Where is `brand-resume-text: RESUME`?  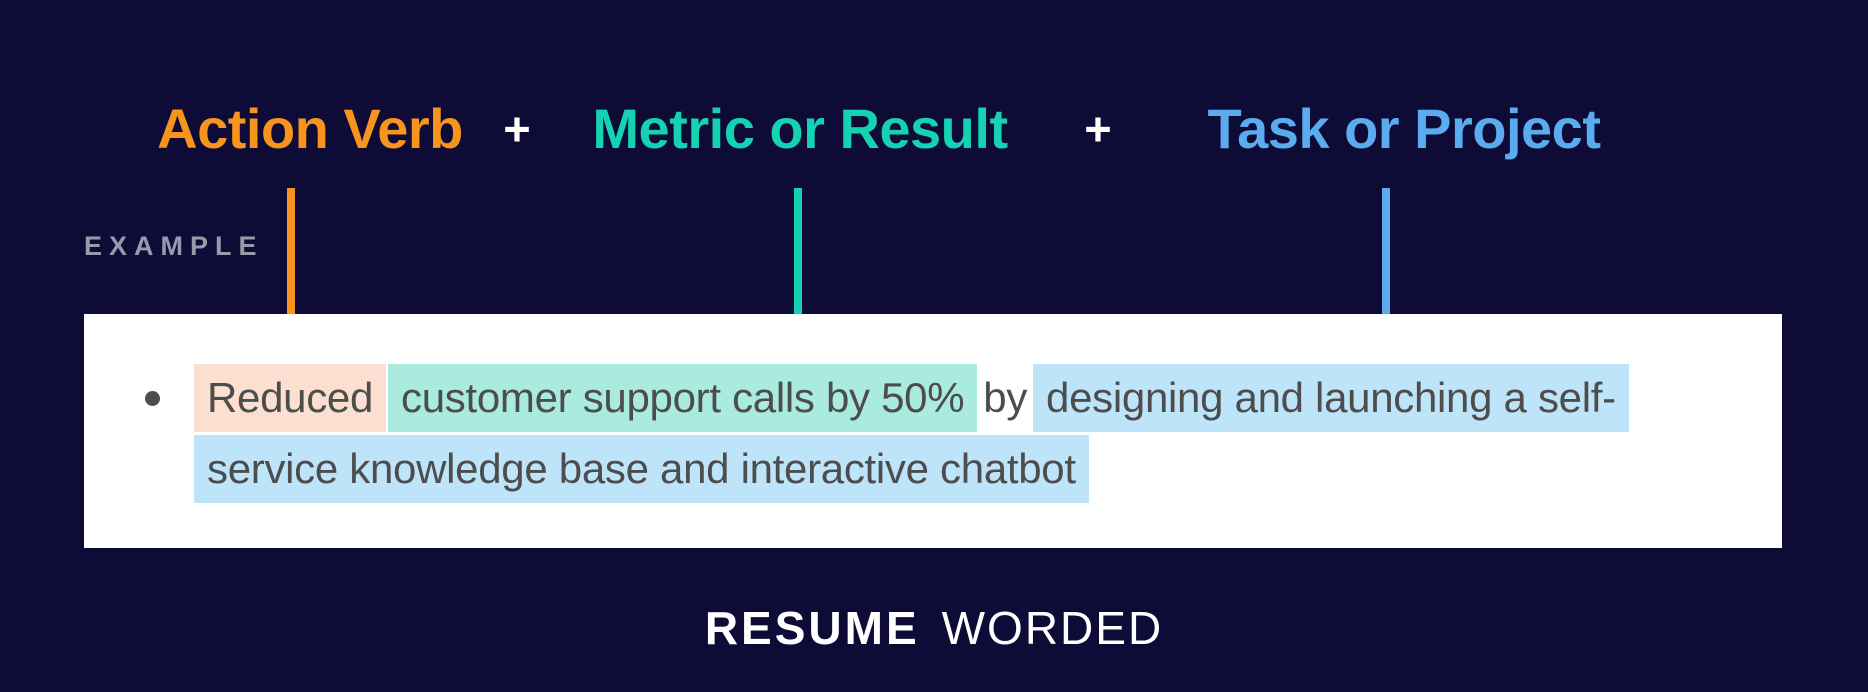
brand-resume-text: RESUME is located at coordinates (812, 628).